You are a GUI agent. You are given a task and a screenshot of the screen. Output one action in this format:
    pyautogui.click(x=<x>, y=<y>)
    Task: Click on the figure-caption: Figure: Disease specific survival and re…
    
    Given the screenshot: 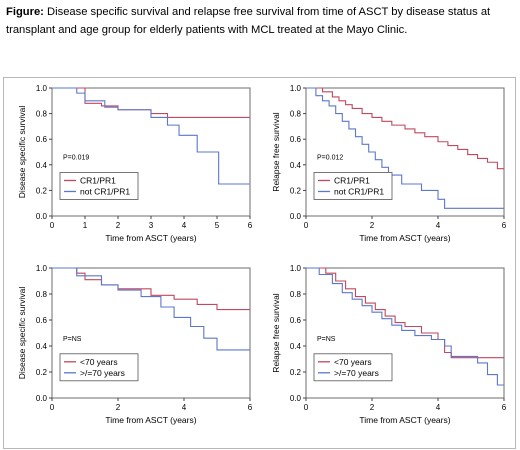 What is the action you would take?
    pyautogui.click(x=260, y=21)
    